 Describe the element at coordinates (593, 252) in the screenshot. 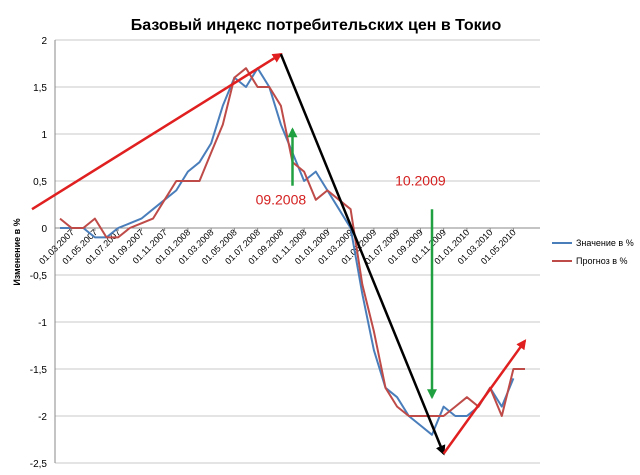

I see `legend: Значение в % Прогноз в %` at that location.